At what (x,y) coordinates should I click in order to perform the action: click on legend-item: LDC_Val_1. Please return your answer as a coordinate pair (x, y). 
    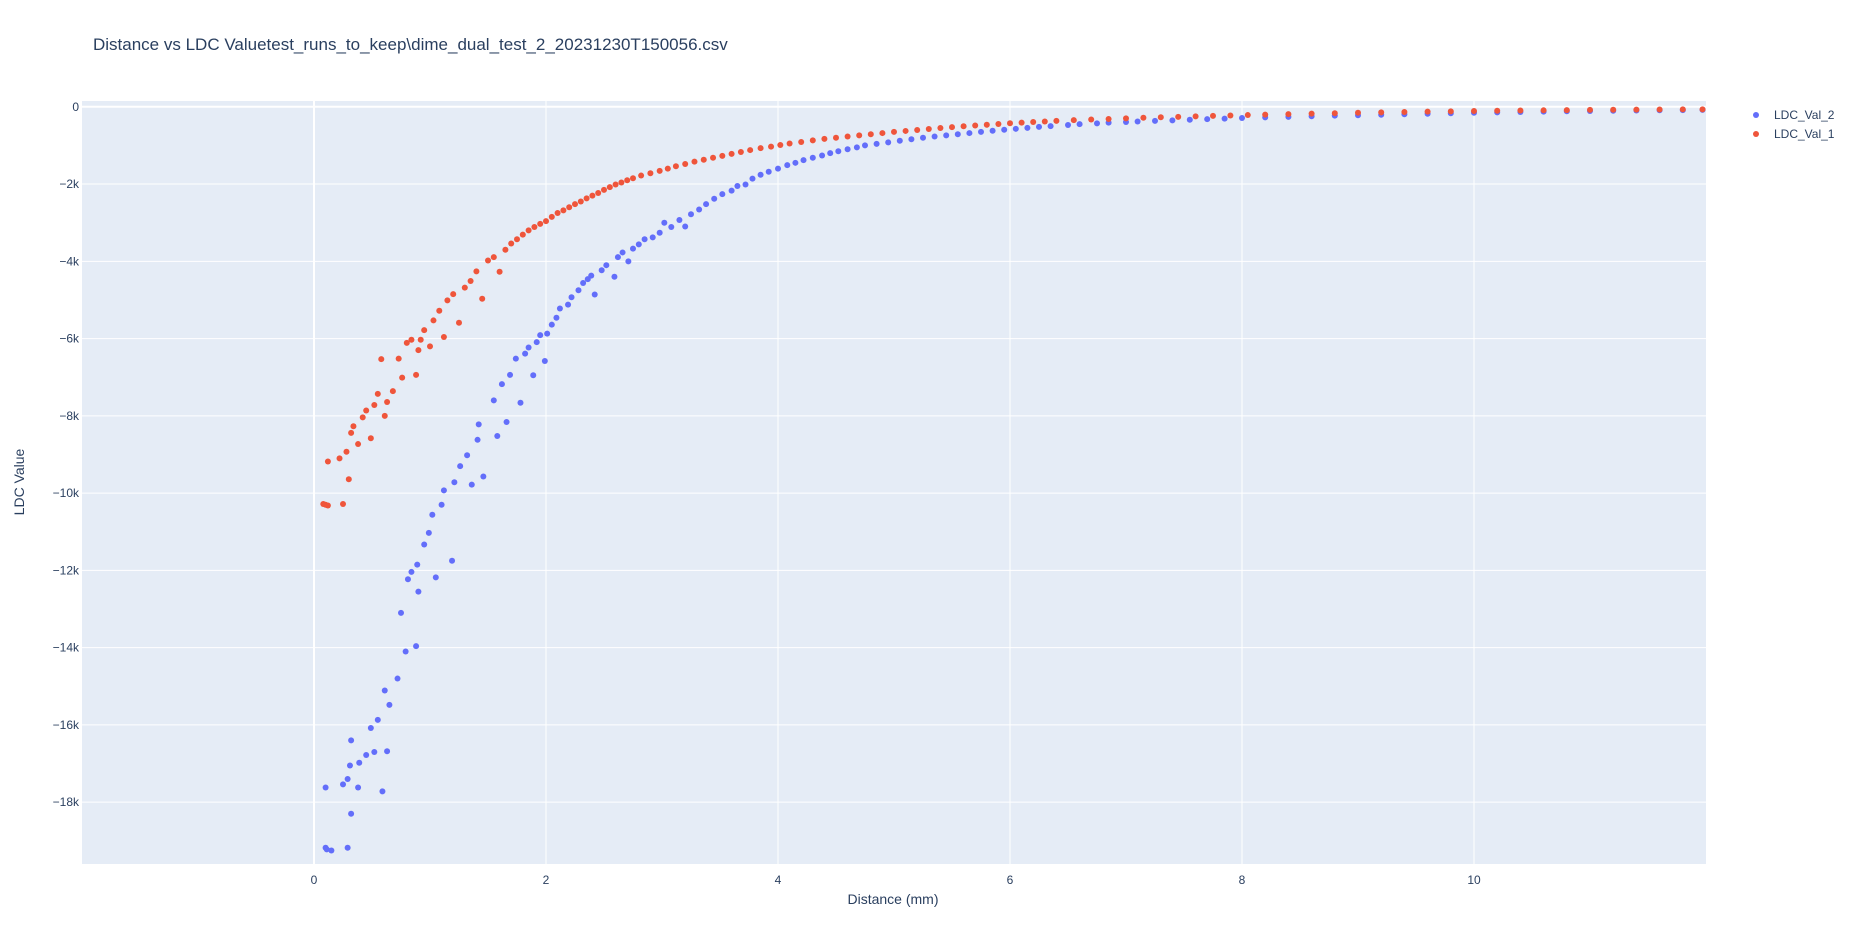
    Looking at the image, I should click on (1794, 134).